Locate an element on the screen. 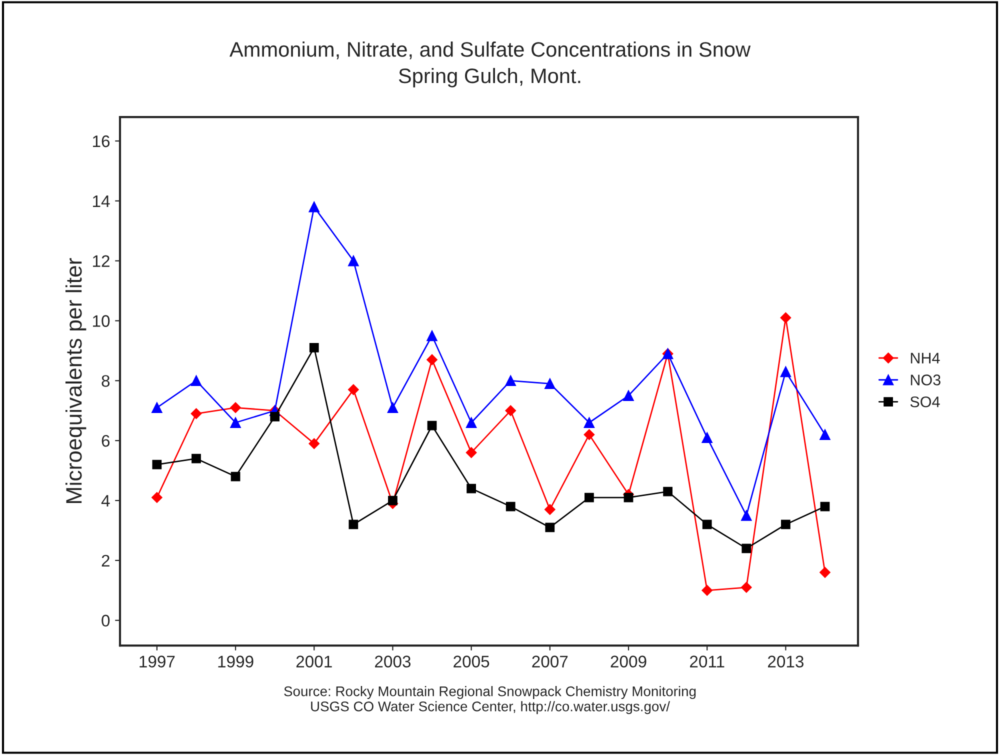  y-tick-label: 2 is located at coordinates (106, 560).